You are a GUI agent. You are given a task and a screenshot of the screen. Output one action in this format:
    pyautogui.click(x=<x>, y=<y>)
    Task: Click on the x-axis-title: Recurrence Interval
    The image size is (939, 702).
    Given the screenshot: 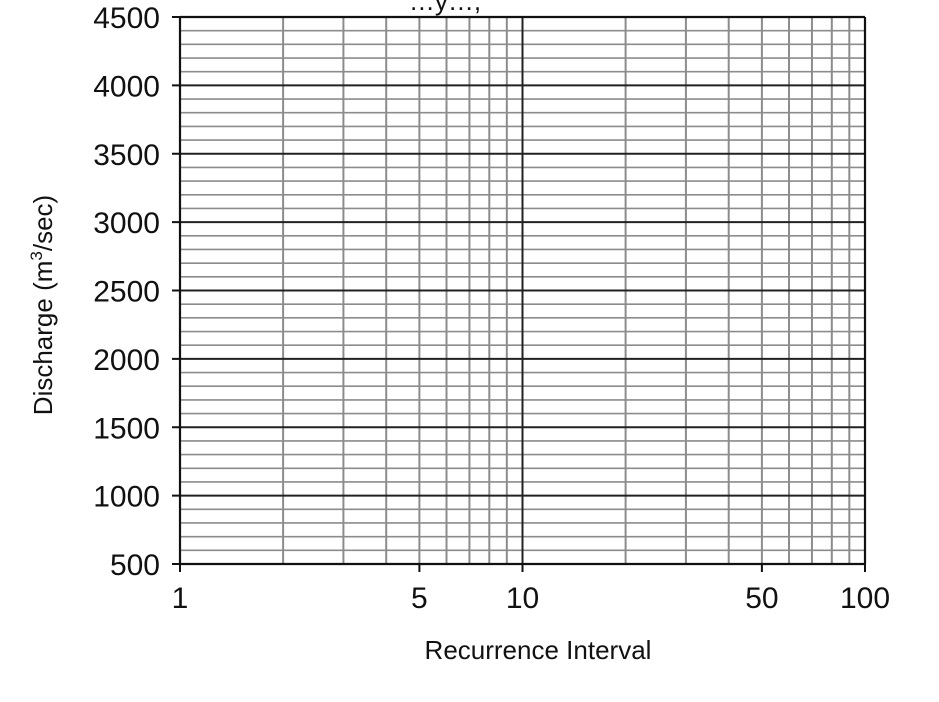 What is the action you would take?
    pyautogui.click(x=538, y=650)
    